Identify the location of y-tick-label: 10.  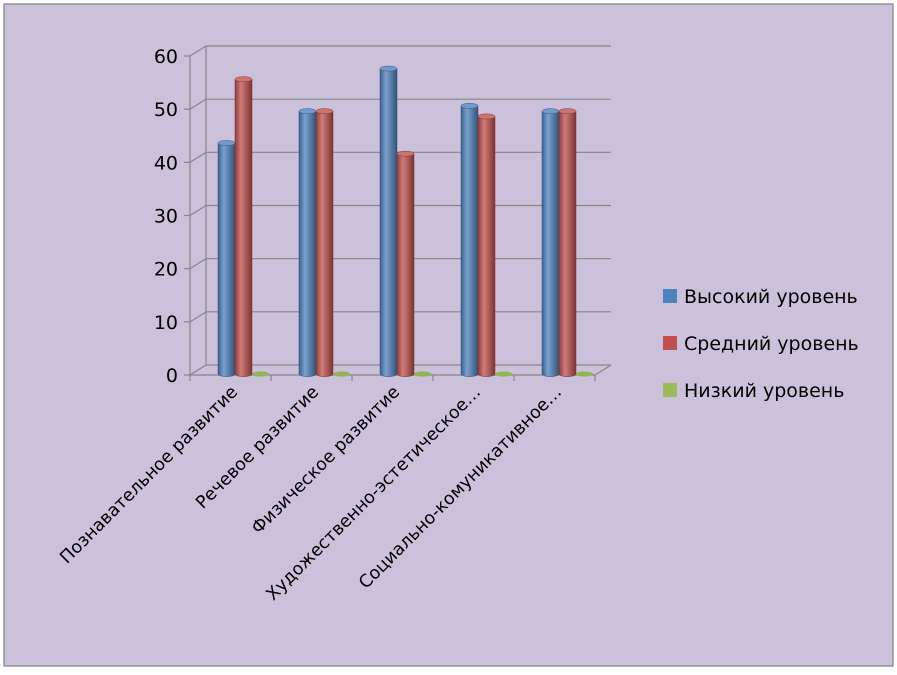
(166, 323).